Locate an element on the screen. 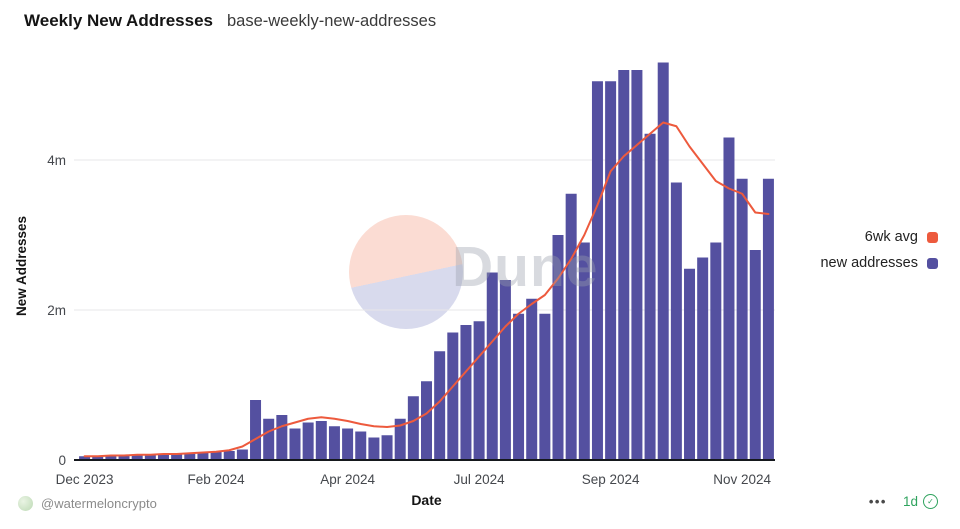 This screenshot has height=529, width=960. legend-swatch-bar-icon is located at coordinates (932, 263).